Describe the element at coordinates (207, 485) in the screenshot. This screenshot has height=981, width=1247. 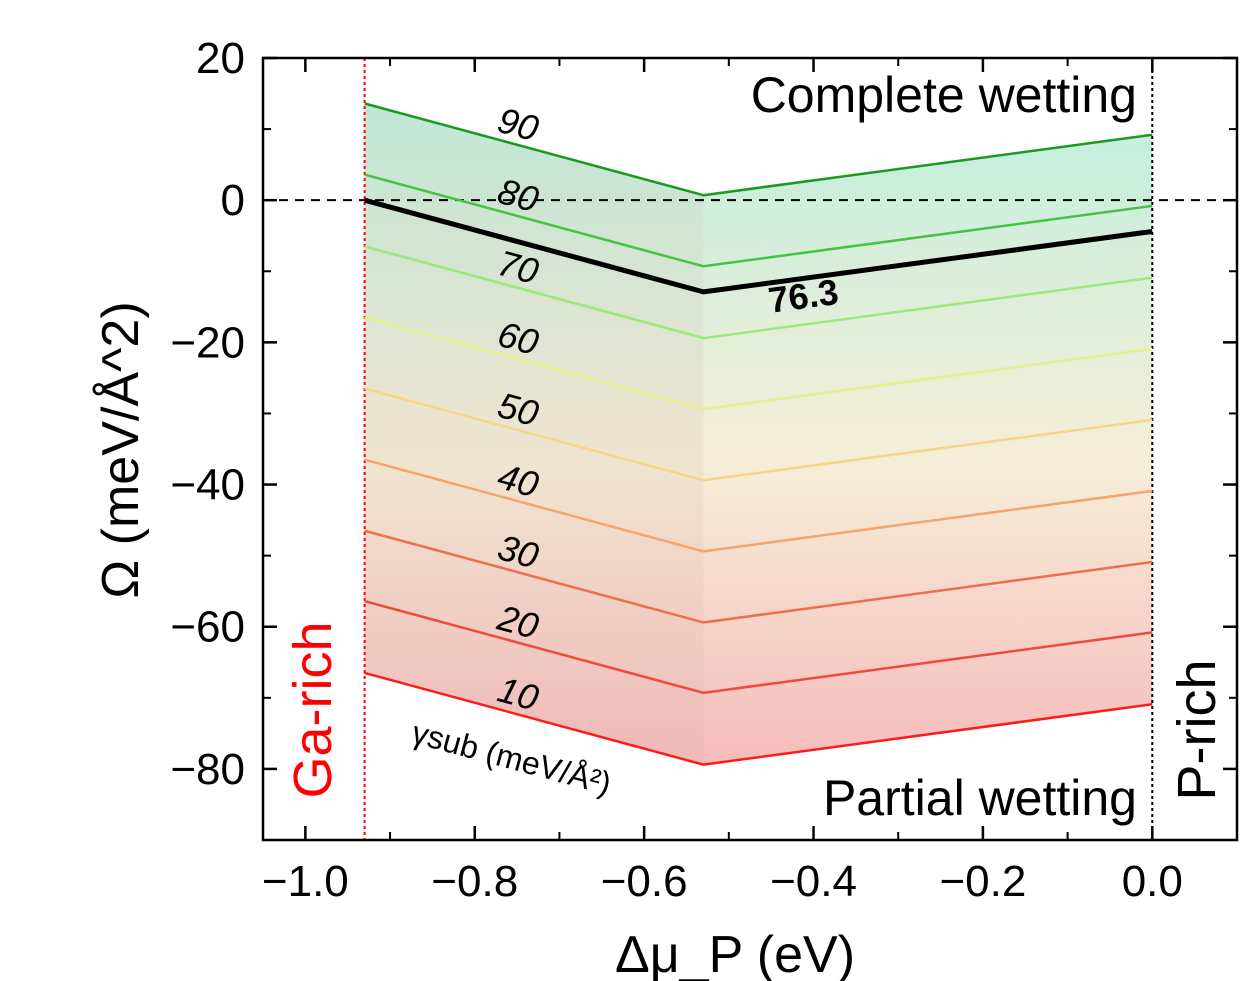
I see `y-tick-label: −40` at that location.